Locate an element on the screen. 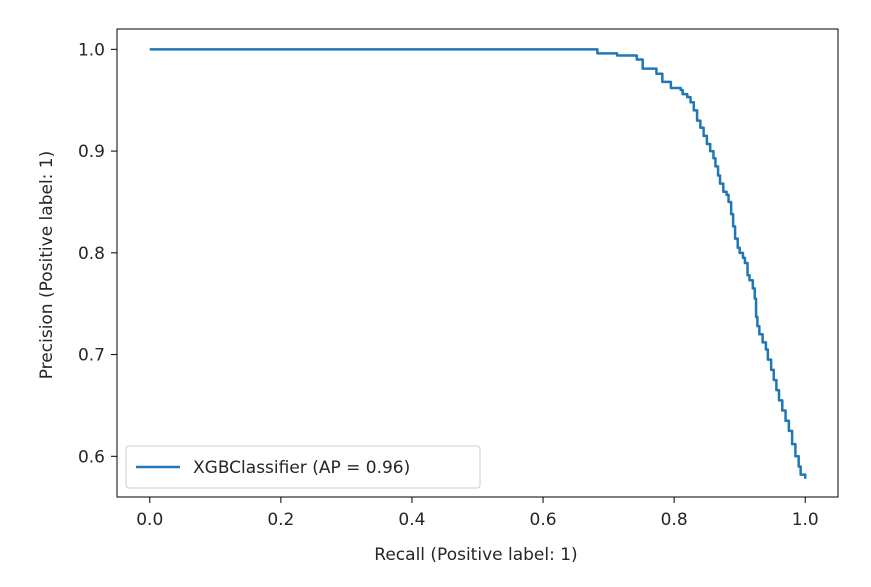 The height and width of the screenshot is (587, 871). y-axis-label: Precision (Positive label: 1) is located at coordinates (47, 265).